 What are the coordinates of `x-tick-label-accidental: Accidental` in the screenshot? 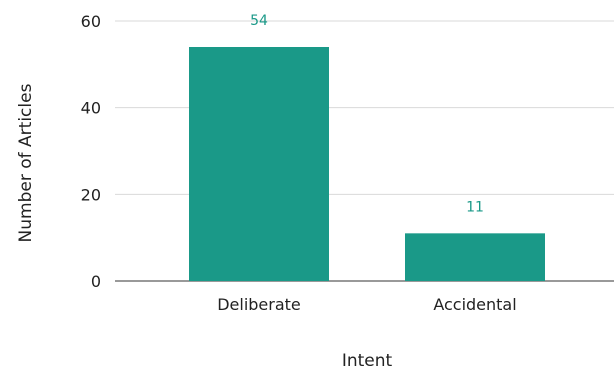 It's located at (474, 304).